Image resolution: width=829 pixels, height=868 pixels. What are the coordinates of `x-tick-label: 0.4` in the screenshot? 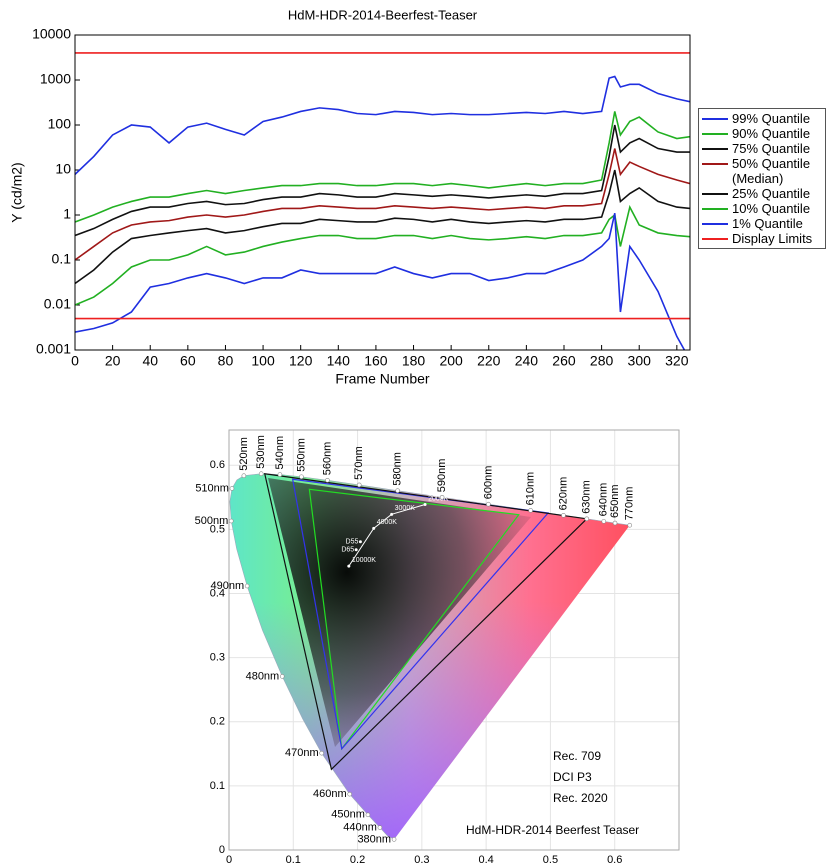 It's located at (485, 860).